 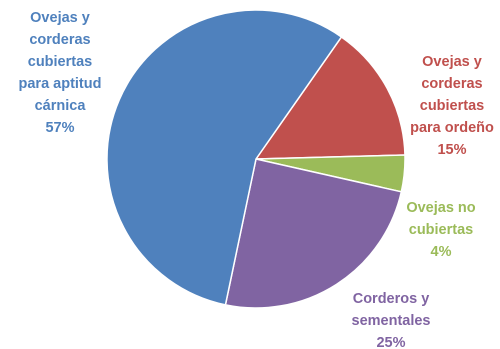 What do you see at coordinates (61, 106) in the screenshot?
I see `slice-label-line: cárnica` at bounding box center [61, 106].